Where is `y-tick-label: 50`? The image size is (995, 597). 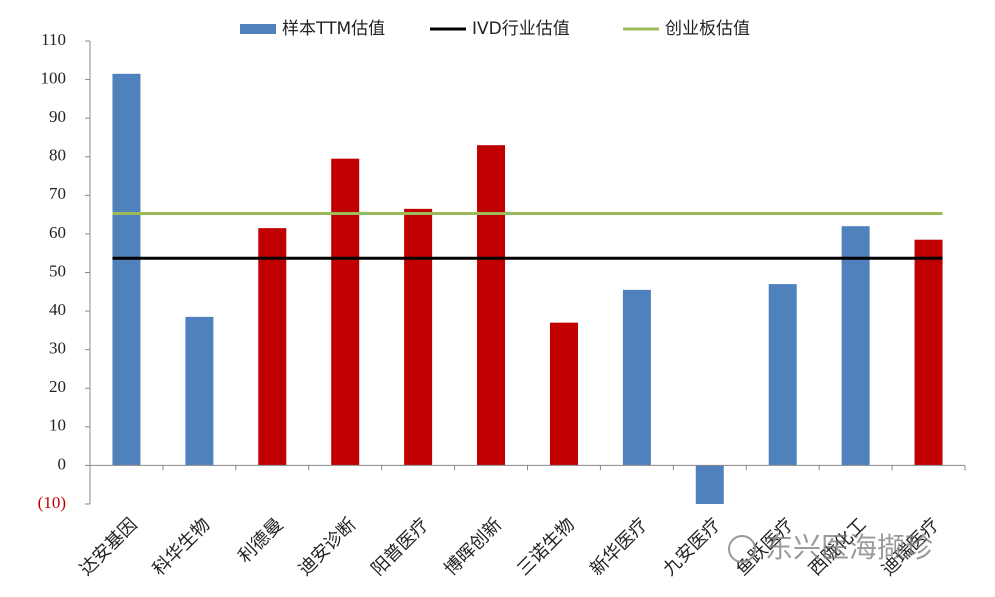
y-tick-label: 50 is located at coordinates (57, 270).